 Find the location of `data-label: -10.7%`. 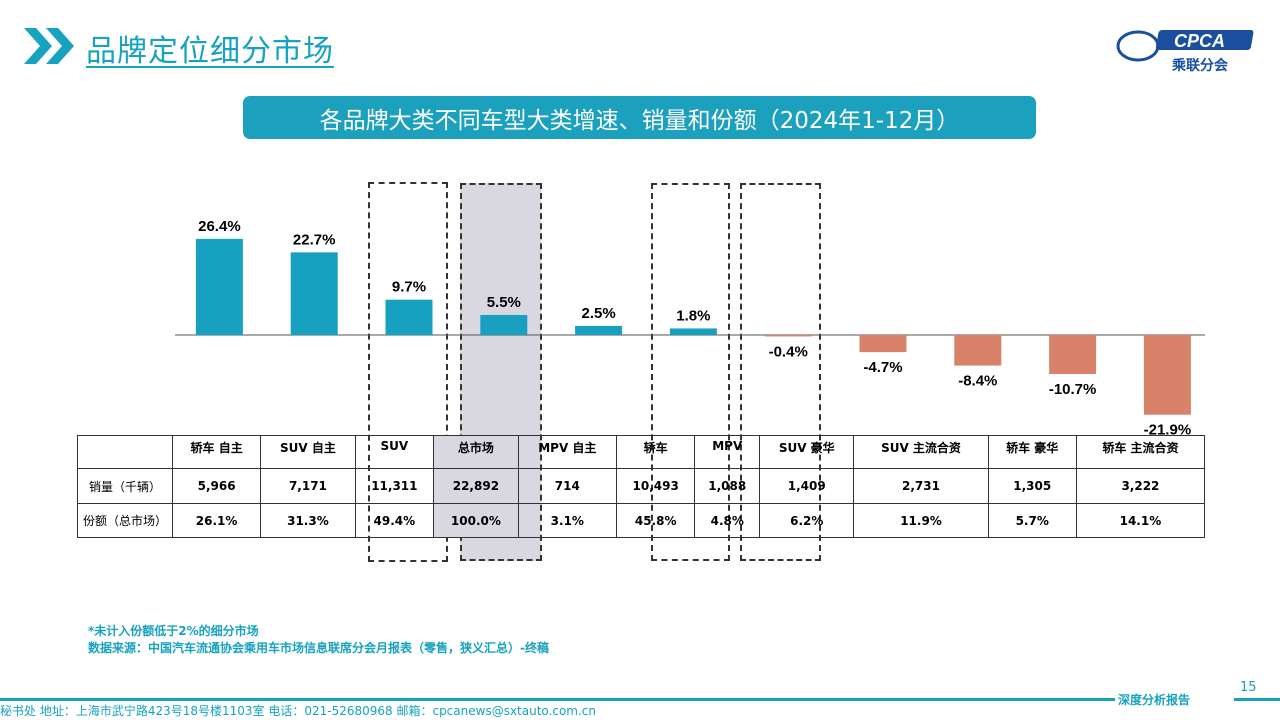

data-label: -10.7% is located at coordinates (1073, 389).